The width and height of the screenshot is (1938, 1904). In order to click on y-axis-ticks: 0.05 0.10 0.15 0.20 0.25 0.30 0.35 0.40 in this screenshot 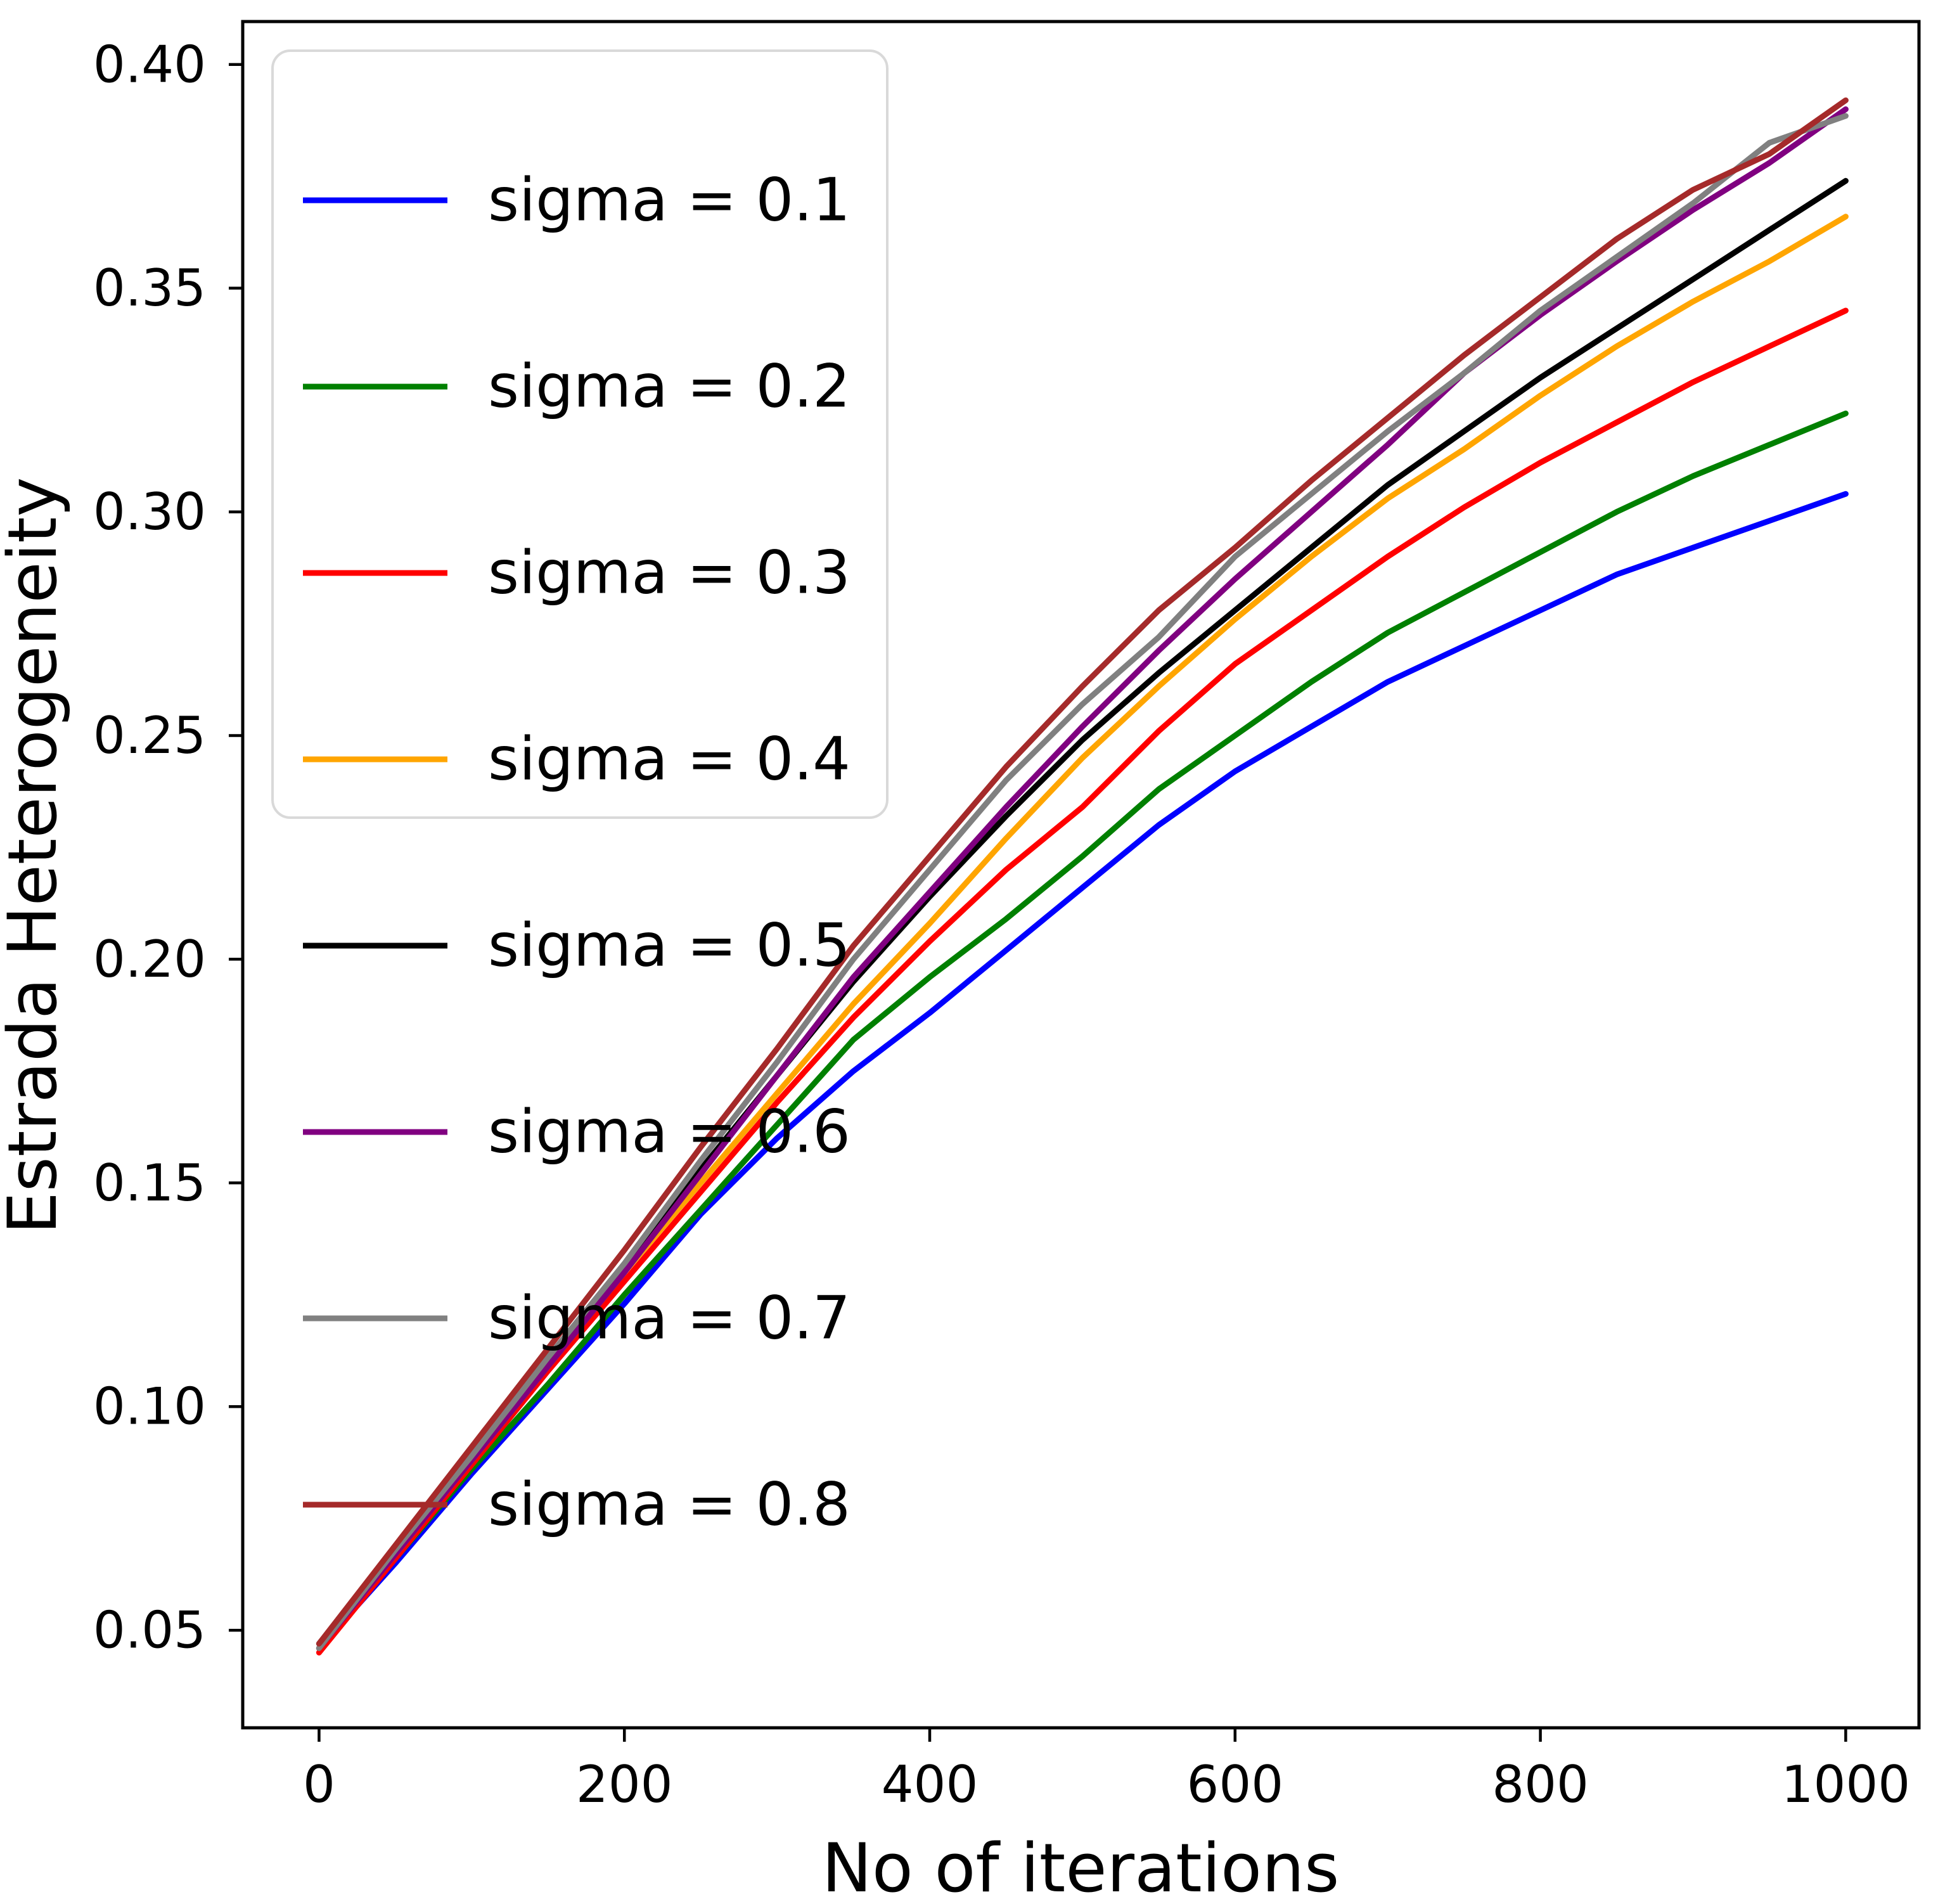, I will do `click(168, 847)`.